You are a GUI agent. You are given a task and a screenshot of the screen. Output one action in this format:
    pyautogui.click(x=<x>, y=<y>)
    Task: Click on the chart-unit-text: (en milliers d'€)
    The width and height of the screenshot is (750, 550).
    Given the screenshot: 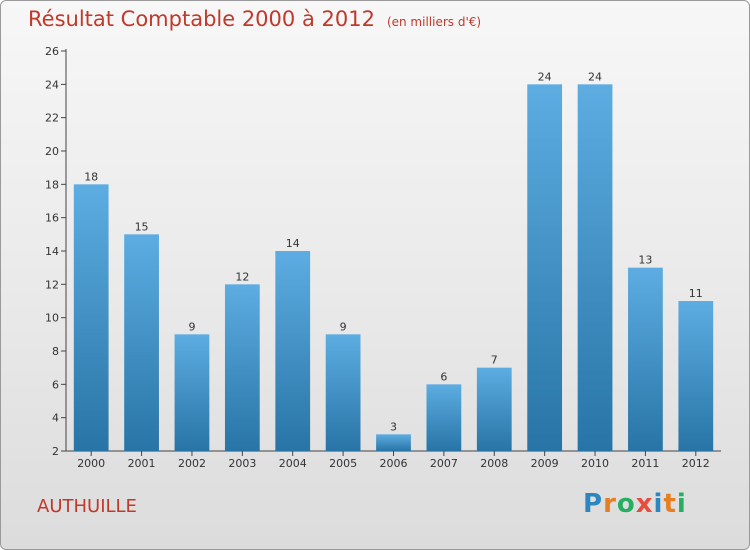 What is the action you would take?
    pyautogui.click(x=434, y=22)
    